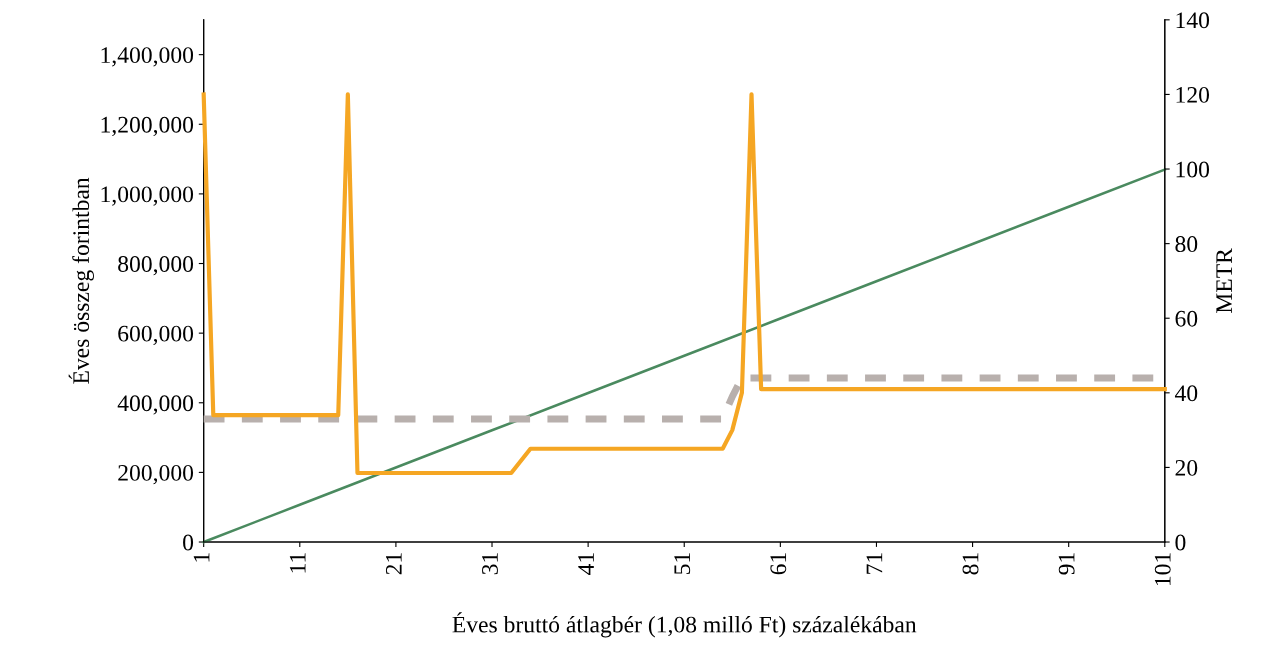 The image size is (1273, 661). What do you see at coordinates (188, 542) in the screenshot?
I see `y-tick-label: 0` at bounding box center [188, 542].